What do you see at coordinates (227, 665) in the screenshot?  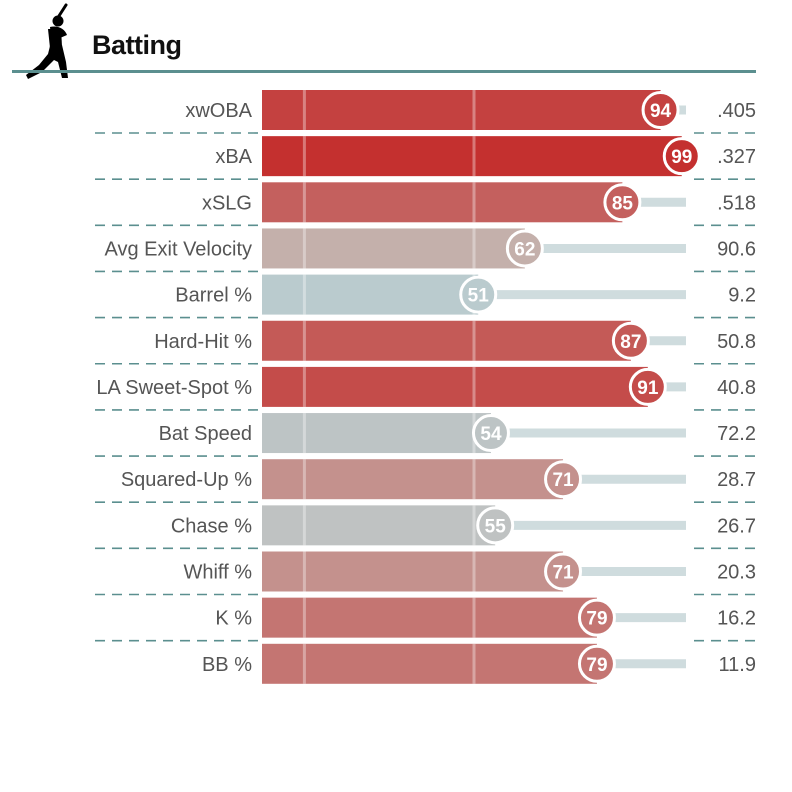 I see `metric-label: BB %` at bounding box center [227, 665].